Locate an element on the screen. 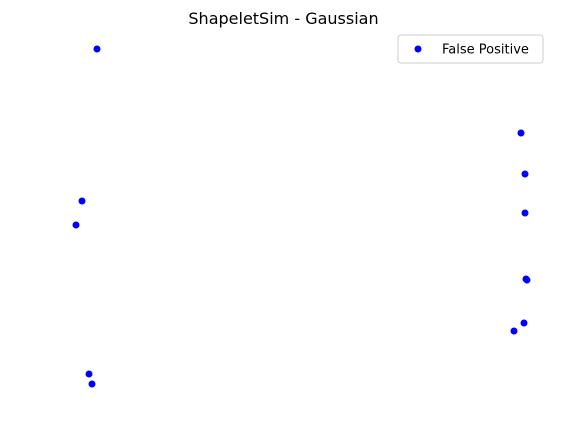 The height and width of the screenshot is (435, 567). chart-title: ShapeletSim - Gaussian is located at coordinates (283, 18).